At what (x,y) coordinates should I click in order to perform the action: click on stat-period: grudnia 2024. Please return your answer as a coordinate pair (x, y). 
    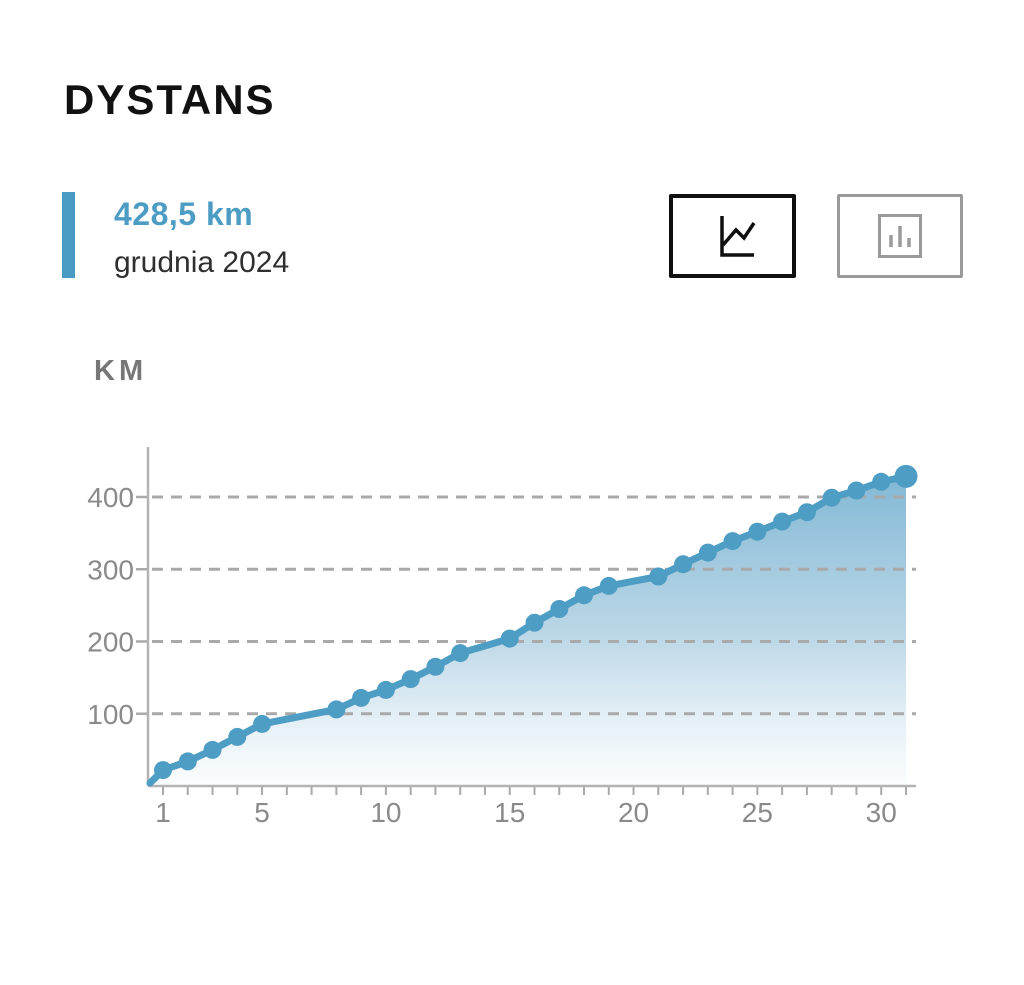
    Looking at the image, I should click on (202, 262).